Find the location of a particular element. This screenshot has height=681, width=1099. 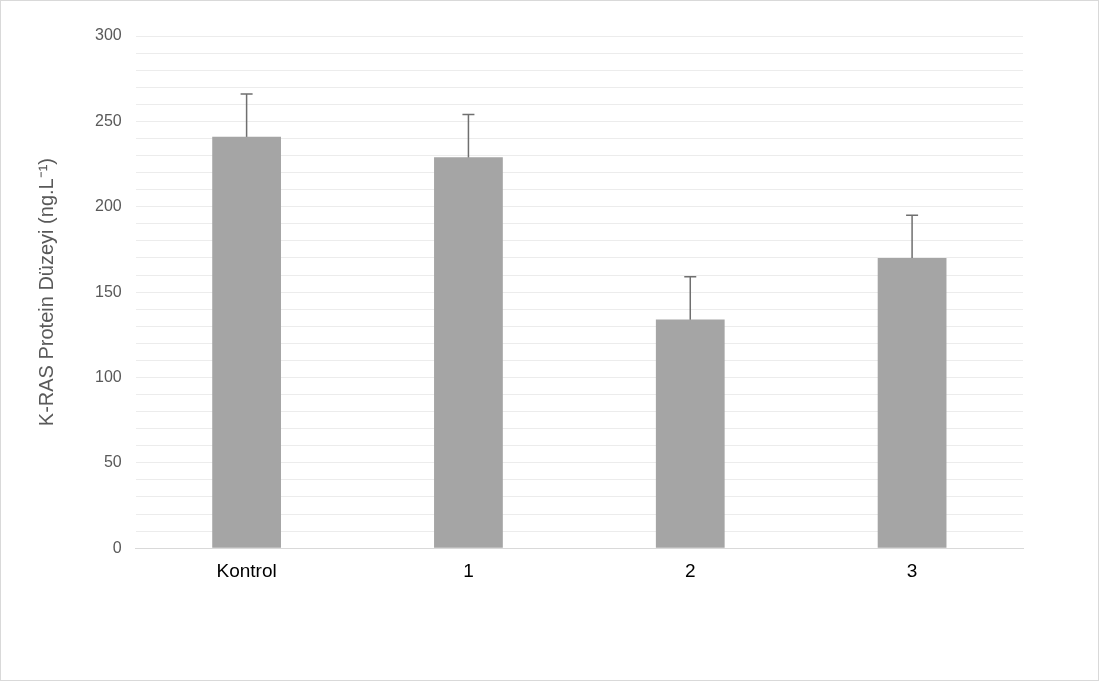

x-tick-label: 2 is located at coordinates (690, 570).